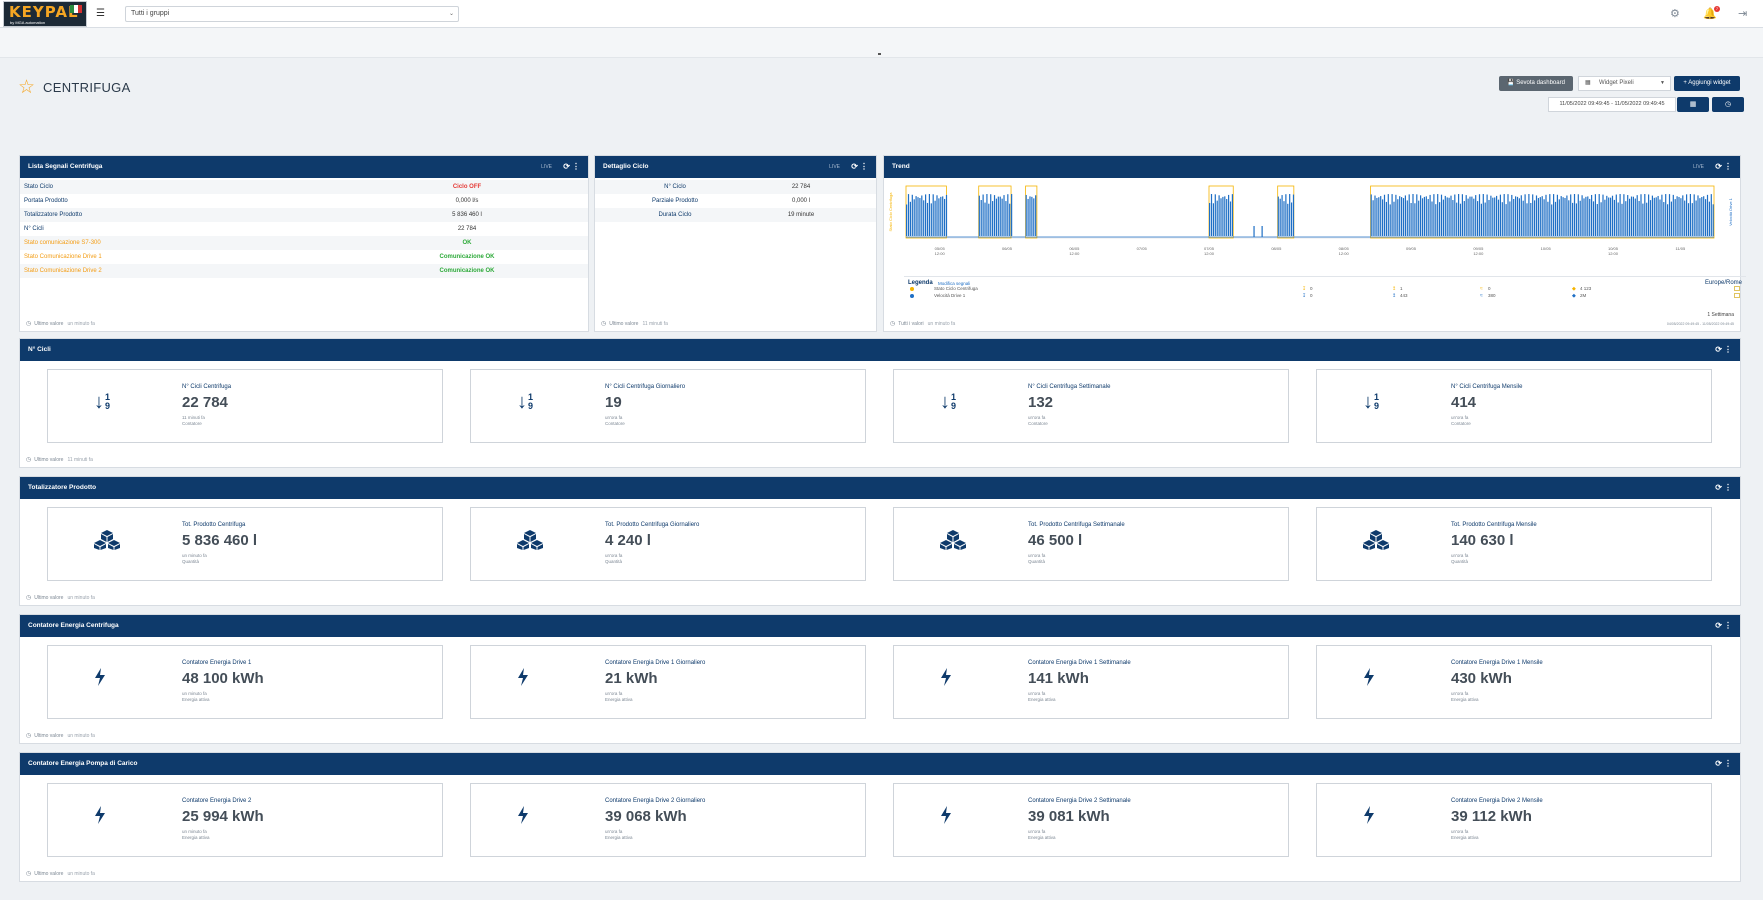 The height and width of the screenshot is (900, 1763). I want to click on app-logo: KEYPAL by MGA automation, so click(45, 14).